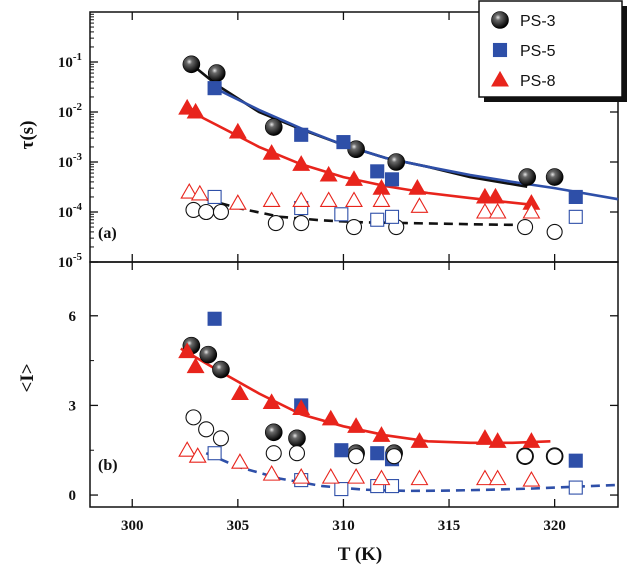 This screenshot has width=633, height=570. Describe the element at coordinates (107, 233) in the screenshot. I see `panel-a-label: (a)` at that location.